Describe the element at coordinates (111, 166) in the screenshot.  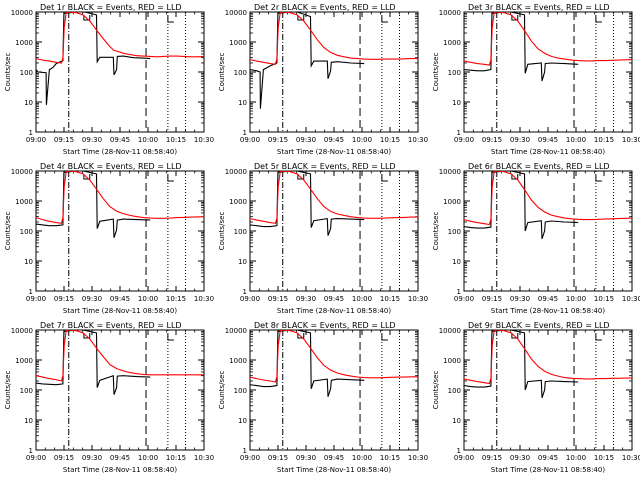
I see `chart-title: Det 4r BLACK = Events, RED = LLD` at that location.